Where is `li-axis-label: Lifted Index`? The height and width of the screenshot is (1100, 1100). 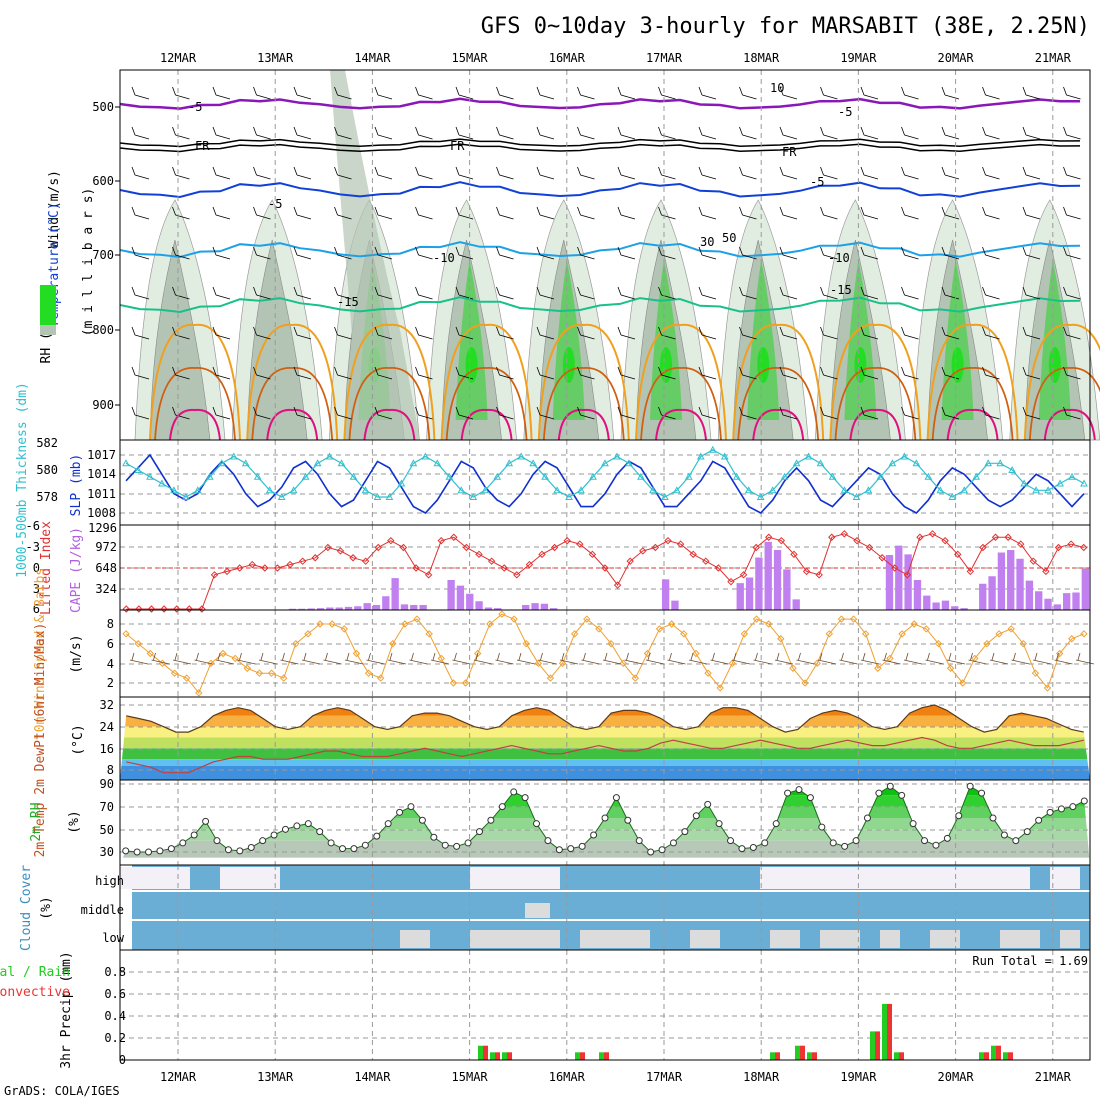 li-axis-label: Lifted Index is located at coordinates (46, 568).